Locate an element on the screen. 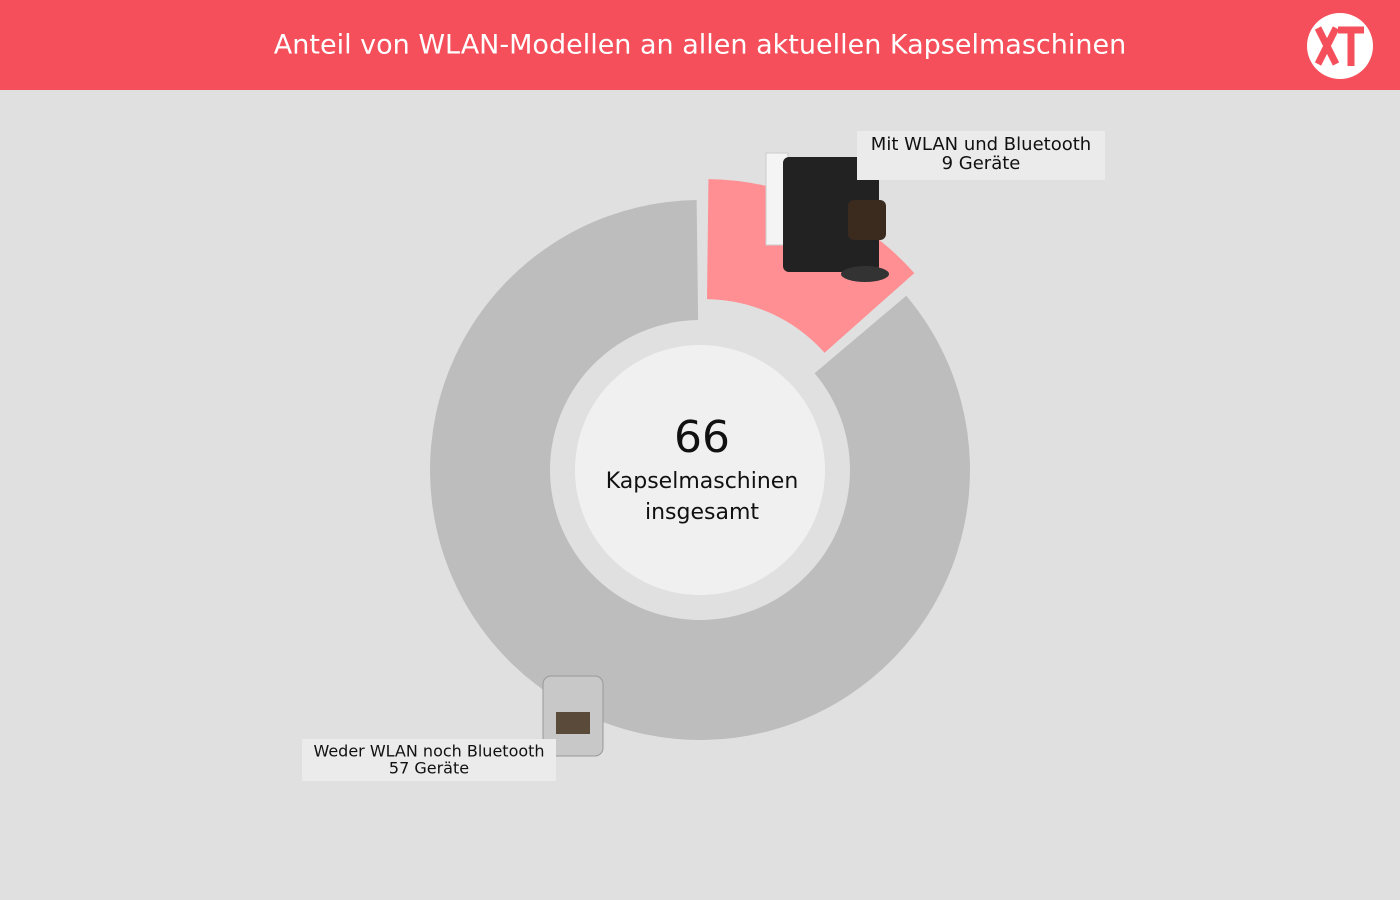 Image resolution: width=1400 pixels, height=900 pixels. value-label: 9 Geräte is located at coordinates (981, 163).